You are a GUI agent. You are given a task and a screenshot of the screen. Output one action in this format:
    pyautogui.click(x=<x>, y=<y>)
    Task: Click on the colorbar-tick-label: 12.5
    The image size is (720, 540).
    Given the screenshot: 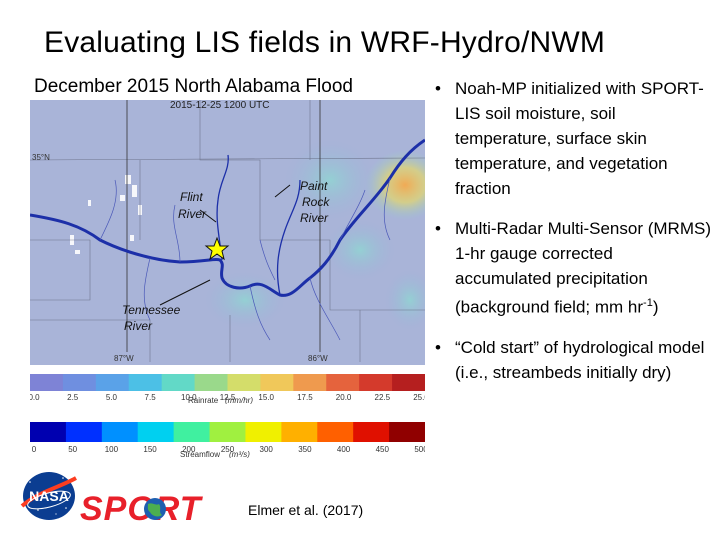 What is the action you would take?
    pyautogui.click(x=228, y=397)
    